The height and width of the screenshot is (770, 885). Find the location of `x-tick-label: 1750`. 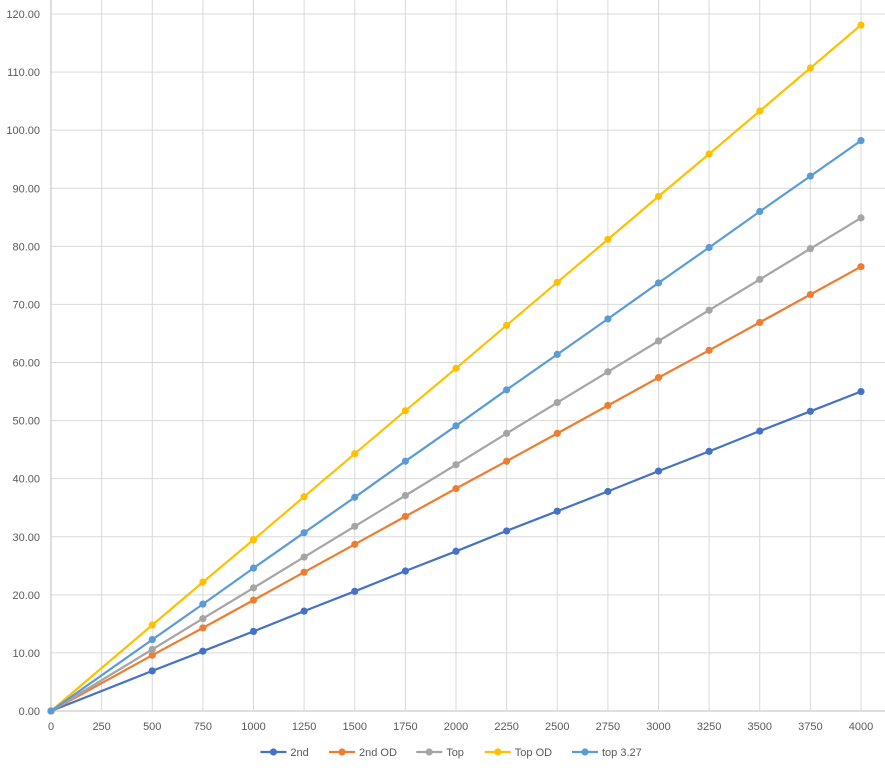

x-tick-label: 1750 is located at coordinates (405, 727).